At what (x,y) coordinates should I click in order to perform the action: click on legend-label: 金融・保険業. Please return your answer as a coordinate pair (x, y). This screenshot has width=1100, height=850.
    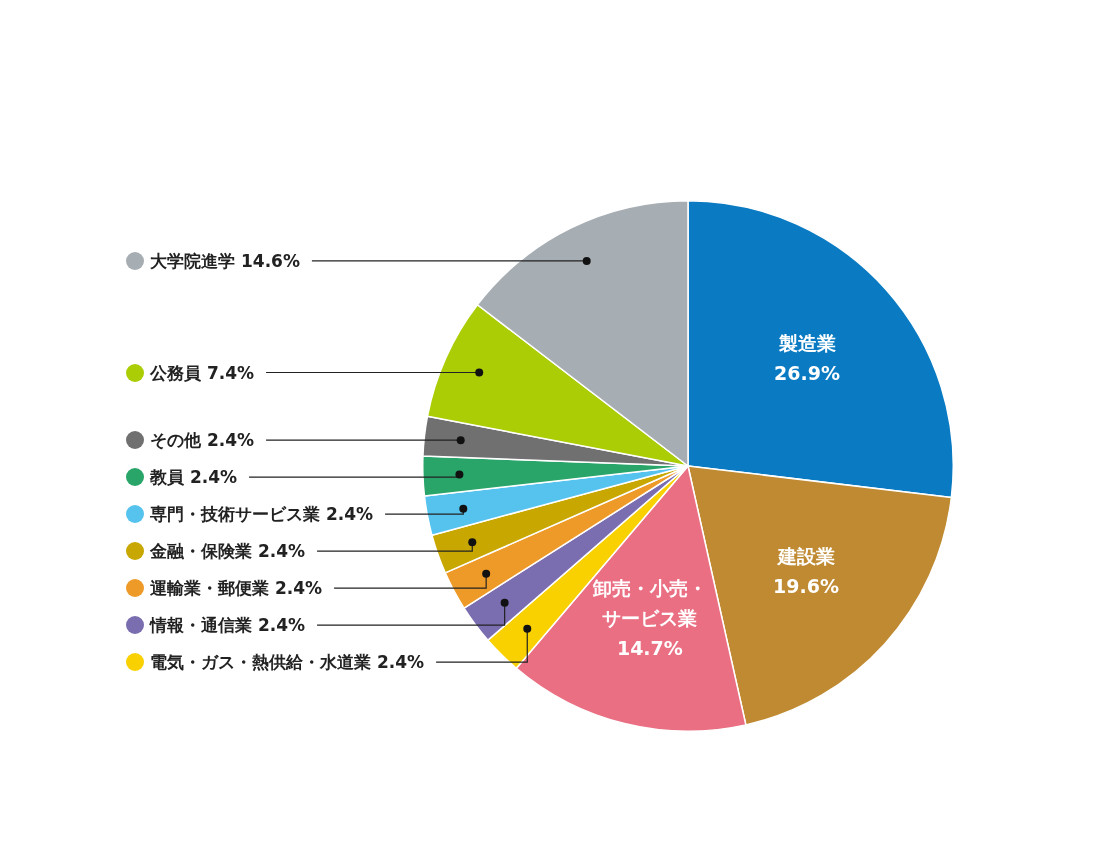
    Looking at the image, I should click on (201, 552).